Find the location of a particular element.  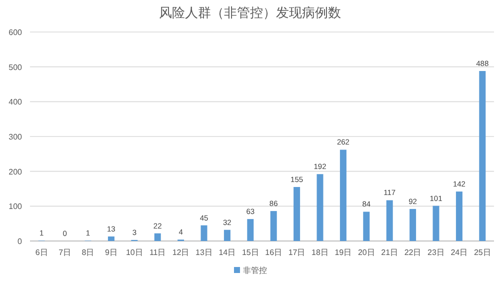

x-tick-label: 19日 is located at coordinates (343, 252).